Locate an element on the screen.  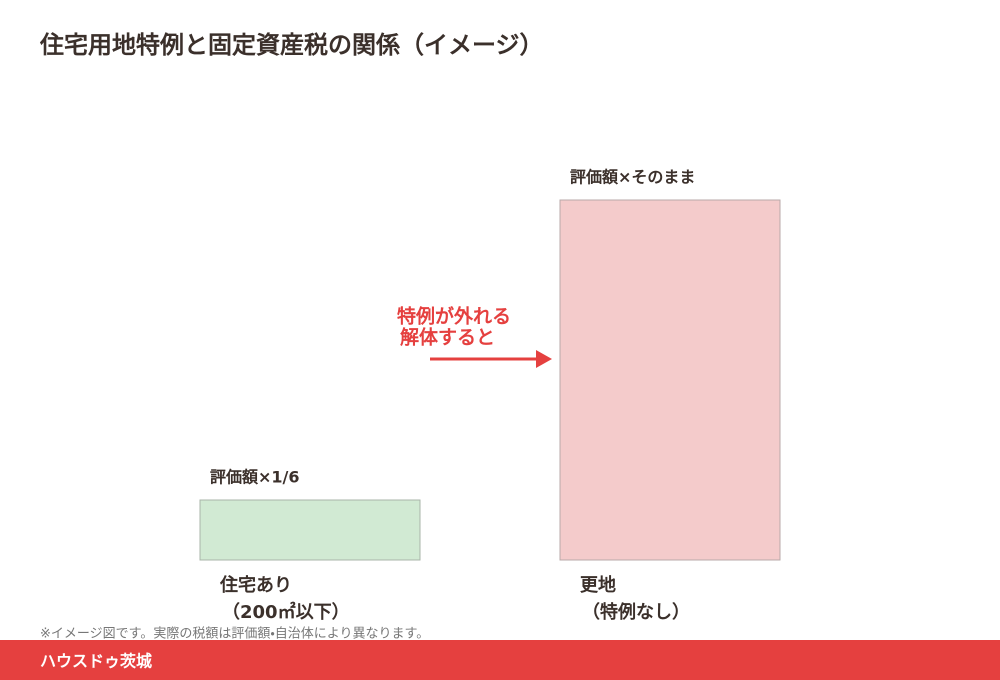
bar-caption: 評価額×1/6 is located at coordinates (255, 477).